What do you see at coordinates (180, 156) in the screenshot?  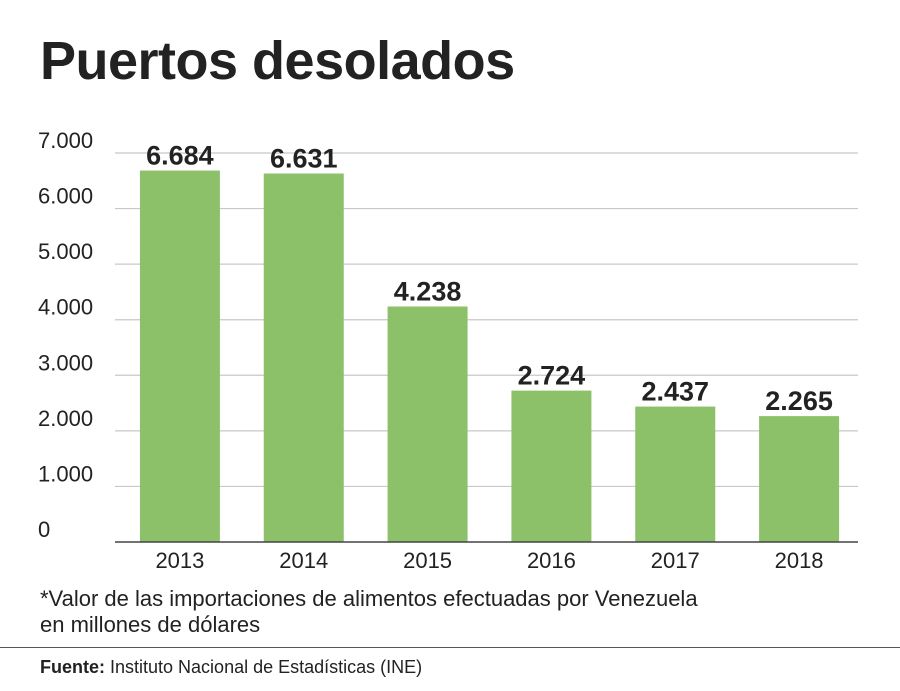 I see `value-label-2013: 6.684` at bounding box center [180, 156].